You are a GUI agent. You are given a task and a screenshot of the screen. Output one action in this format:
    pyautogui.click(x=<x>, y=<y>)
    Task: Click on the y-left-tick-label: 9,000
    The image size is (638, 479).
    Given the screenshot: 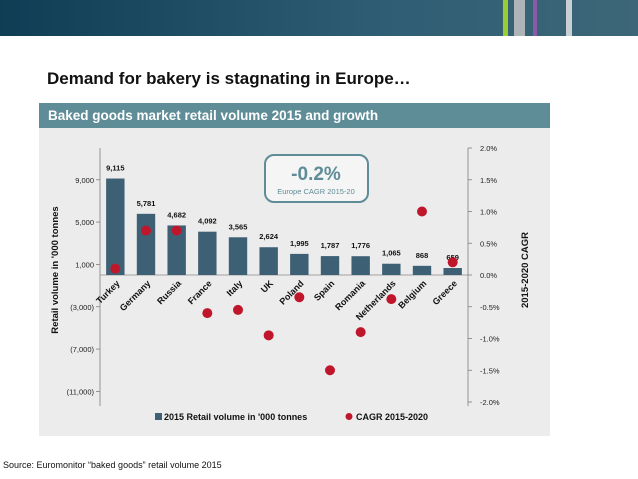 What is the action you would take?
    pyautogui.click(x=84, y=180)
    